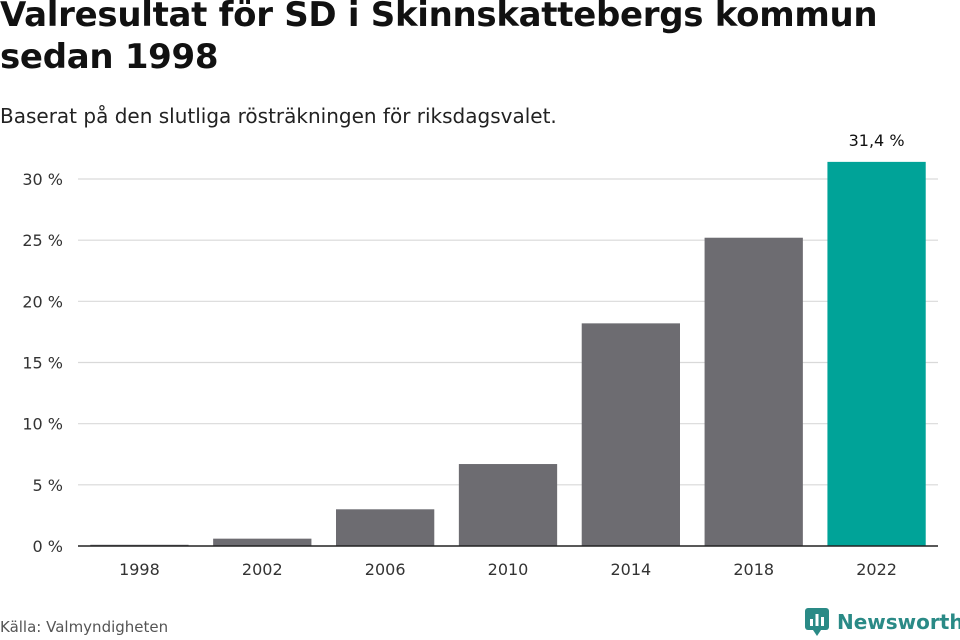  What do you see at coordinates (385, 569) in the screenshot?
I see `x-tick-label: 2006` at bounding box center [385, 569].